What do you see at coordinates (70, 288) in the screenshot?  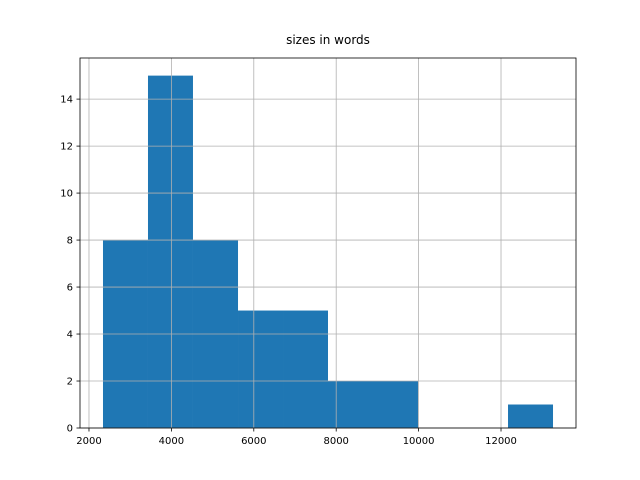 I see `y-tick-label: 6` at bounding box center [70, 288].